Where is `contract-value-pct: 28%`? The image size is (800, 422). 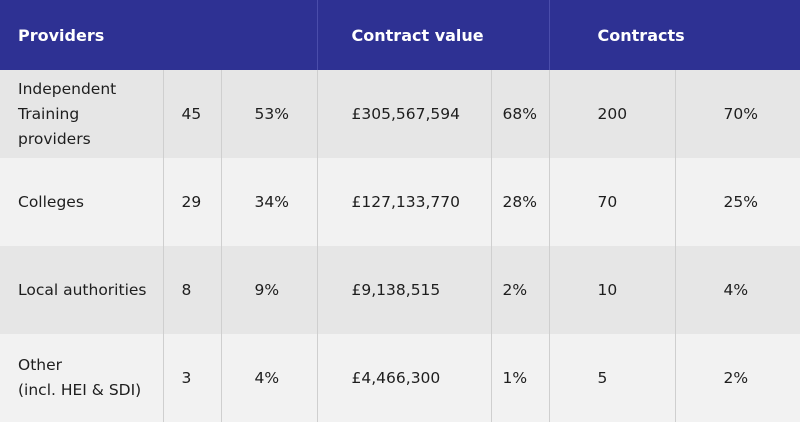
contract-value-pct: 28% is located at coordinates (520, 202).